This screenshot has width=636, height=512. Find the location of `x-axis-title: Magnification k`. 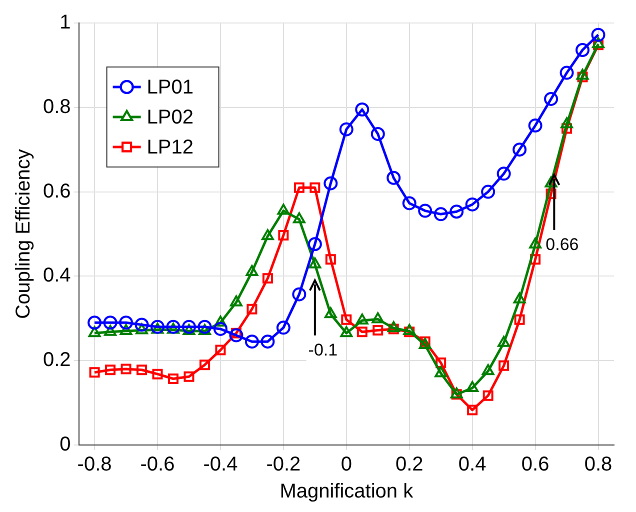

x-axis-title: Magnification k is located at coordinates (347, 491).